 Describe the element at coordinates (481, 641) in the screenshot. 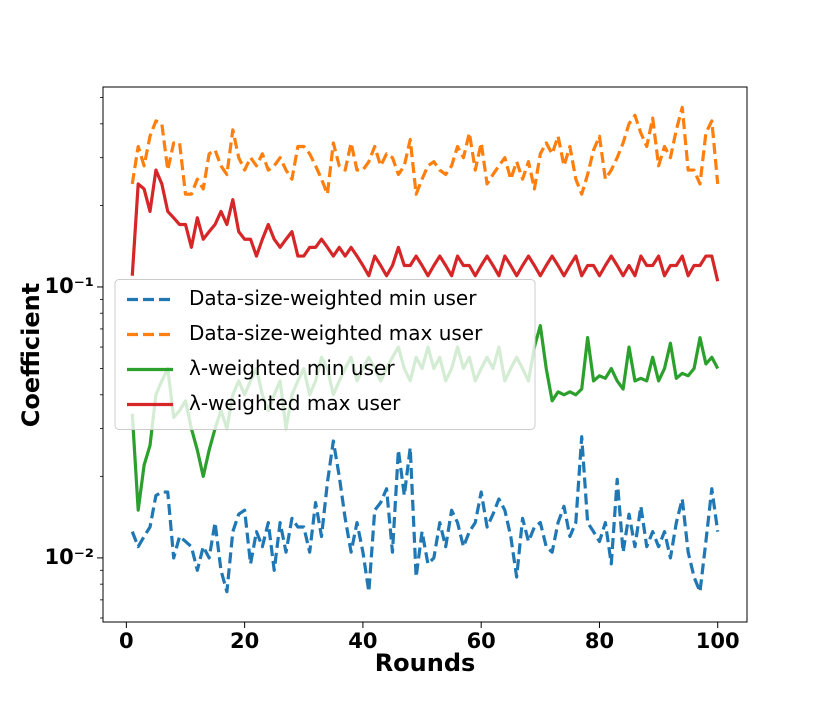

I see `x-tick-label: 60` at that location.